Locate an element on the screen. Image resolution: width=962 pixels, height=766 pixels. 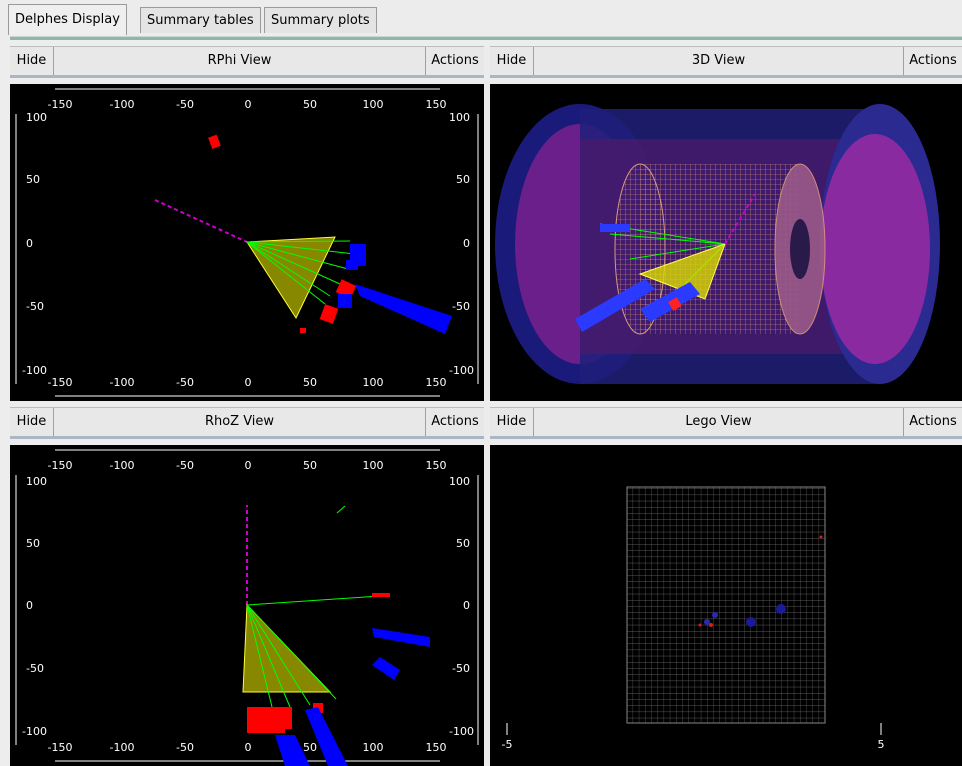
rhoz-ytick-left: 50 is located at coordinates (33, 543).